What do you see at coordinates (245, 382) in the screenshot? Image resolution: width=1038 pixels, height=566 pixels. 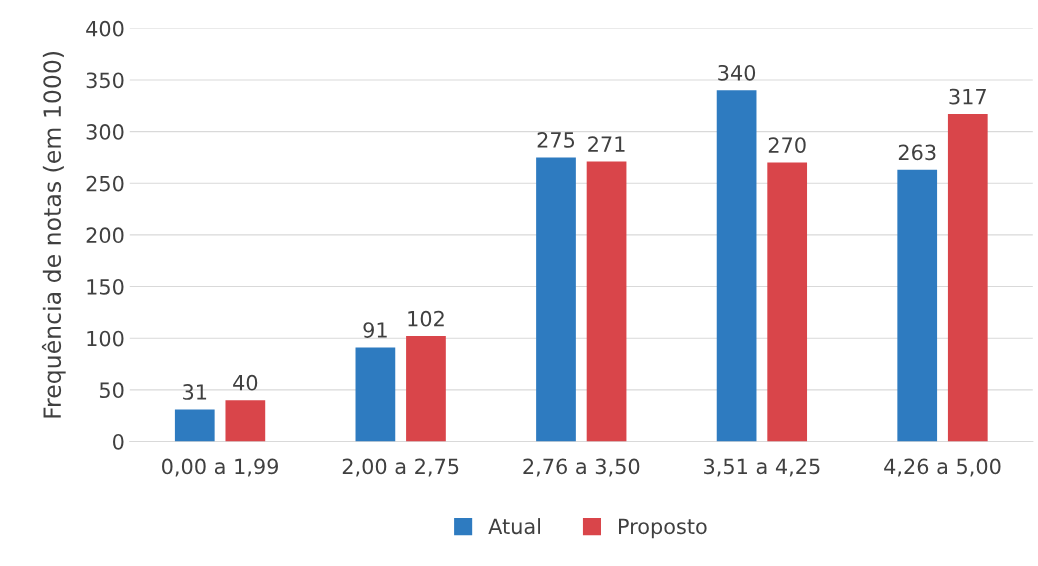 I see `data-label: 40` at bounding box center [245, 382].